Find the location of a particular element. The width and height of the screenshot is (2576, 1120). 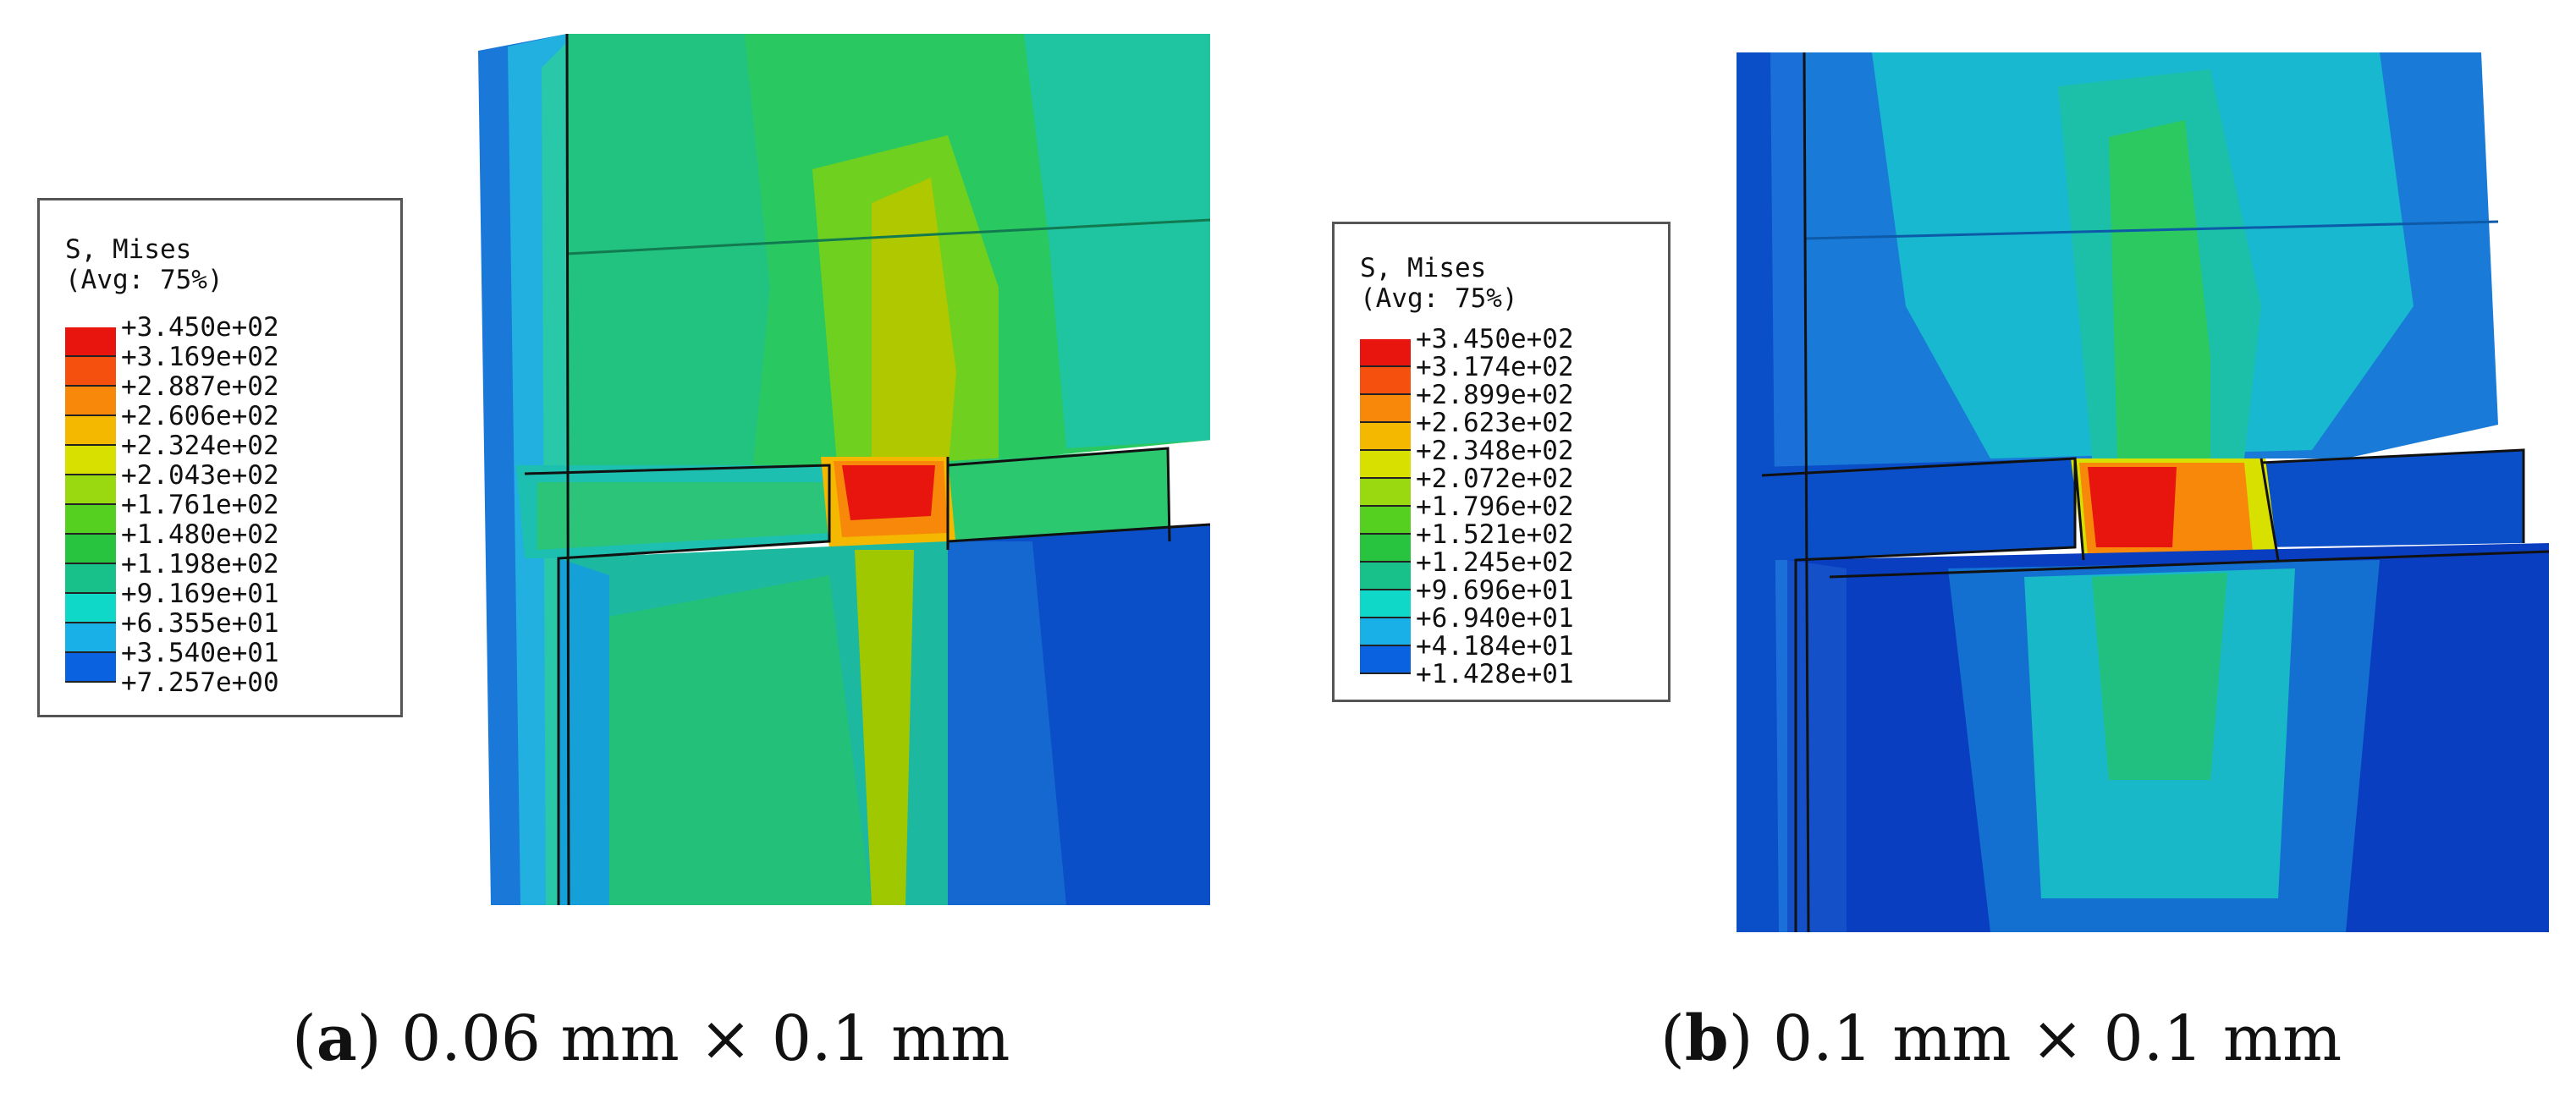

legend-value: +3.169e+02 is located at coordinates (200, 357).